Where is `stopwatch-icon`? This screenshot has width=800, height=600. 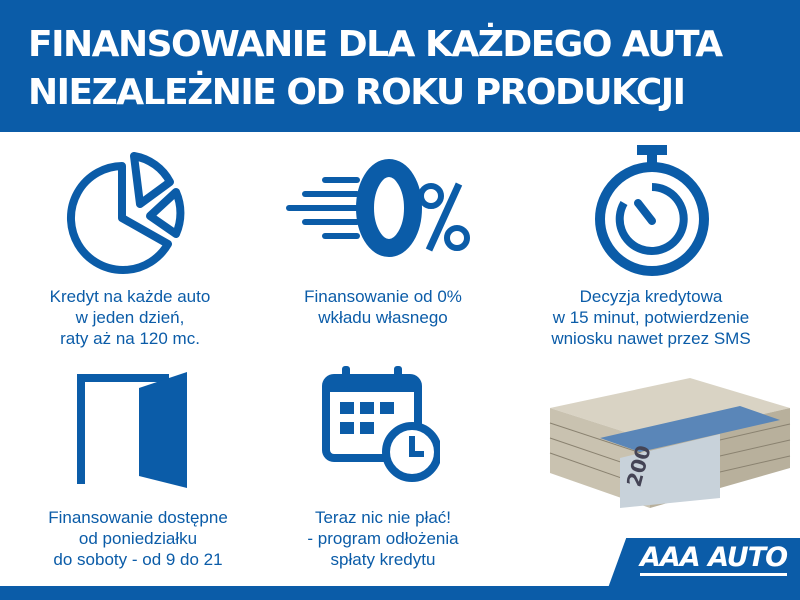
stopwatch-icon is located at coordinates (652, 210).